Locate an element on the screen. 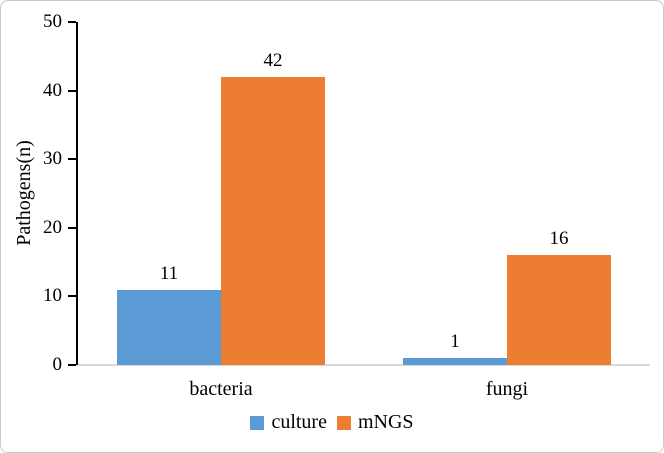 The width and height of the screenshot is (664, 453). y-tick-label: 10 is located at coordinates (52, 296).